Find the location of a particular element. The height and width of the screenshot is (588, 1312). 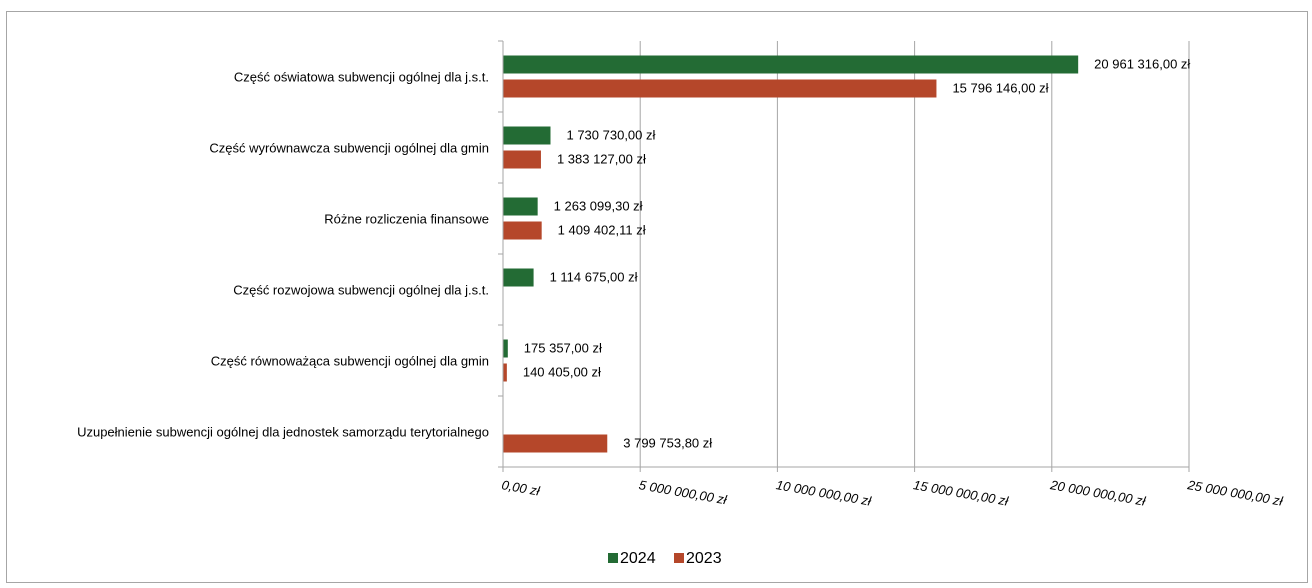

data-label: 1 730 730,00 zł is located at coordinates (610, 135).